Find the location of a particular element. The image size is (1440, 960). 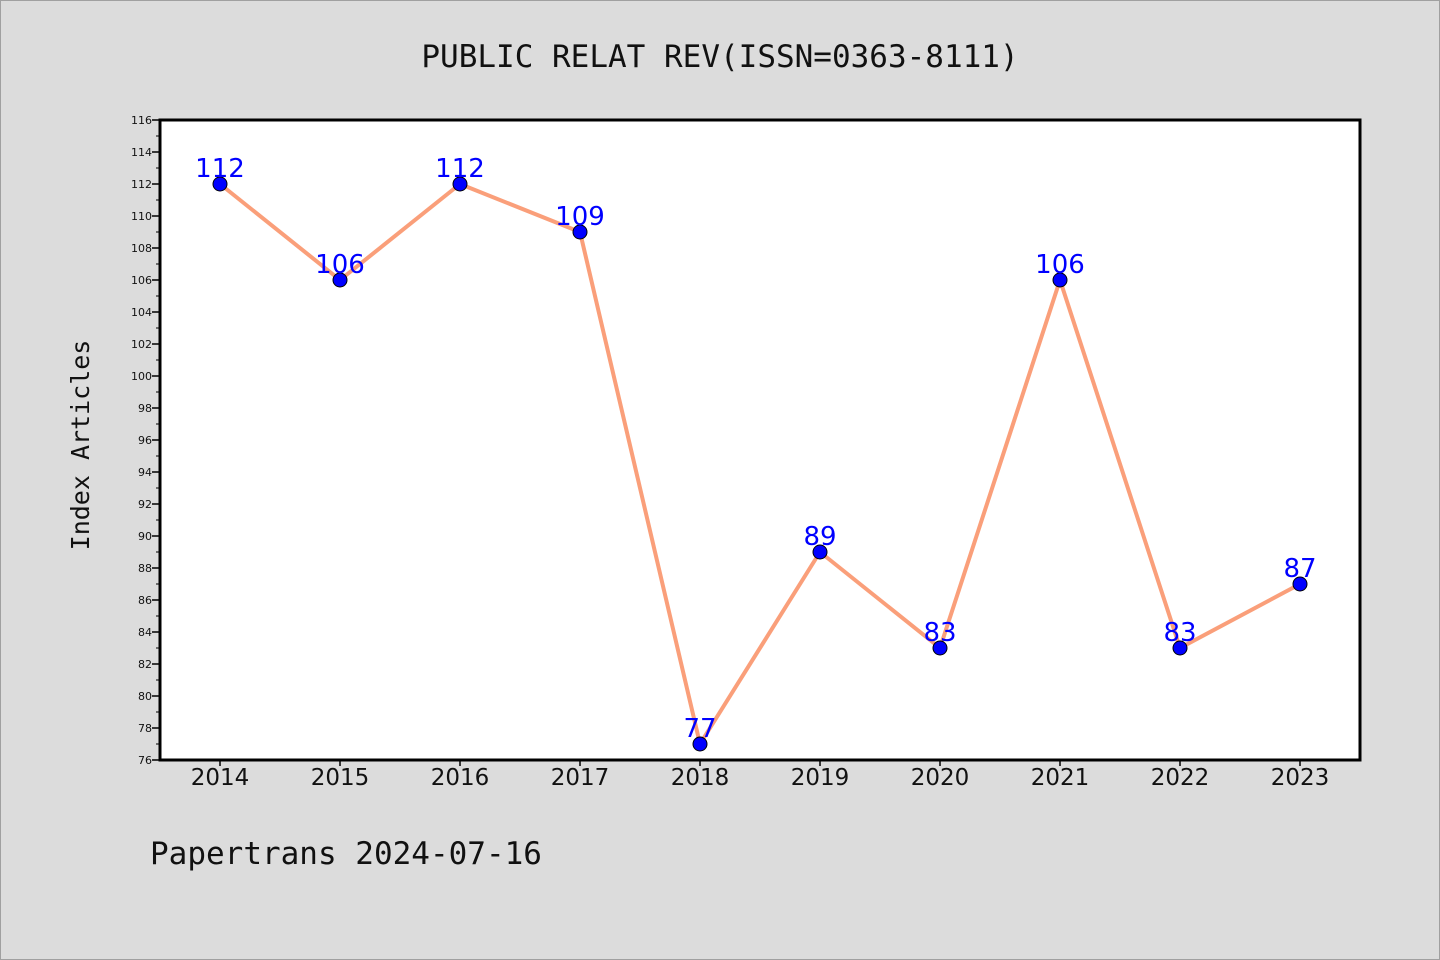

data-label: 89 is located at coordinates (819, 537).